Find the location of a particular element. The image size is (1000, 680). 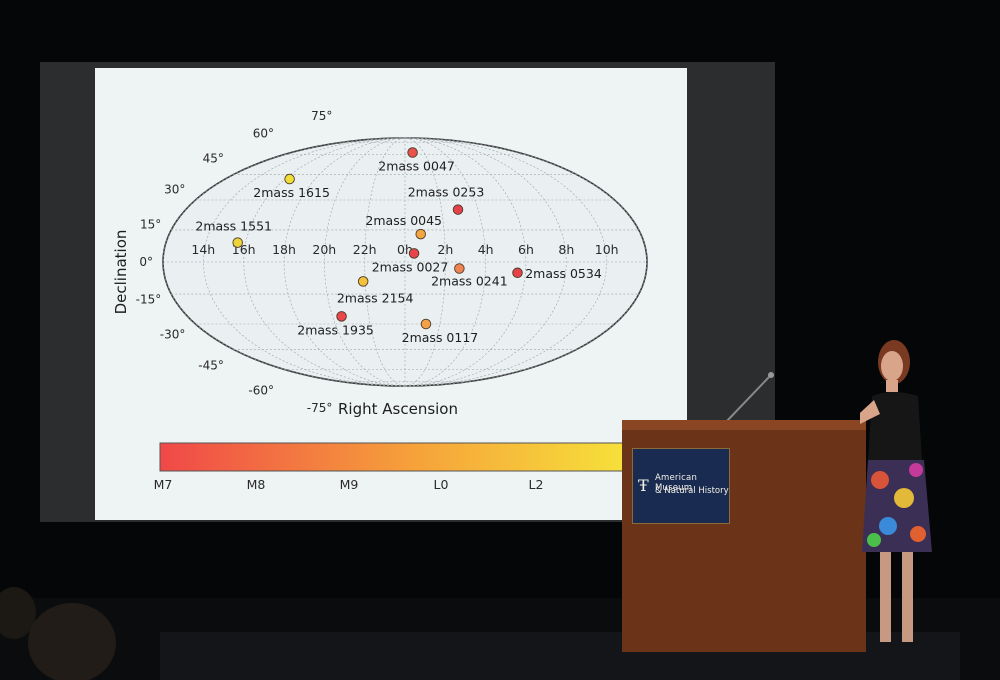

ra-tick-label: 10h is located at coordinates (607, 249).